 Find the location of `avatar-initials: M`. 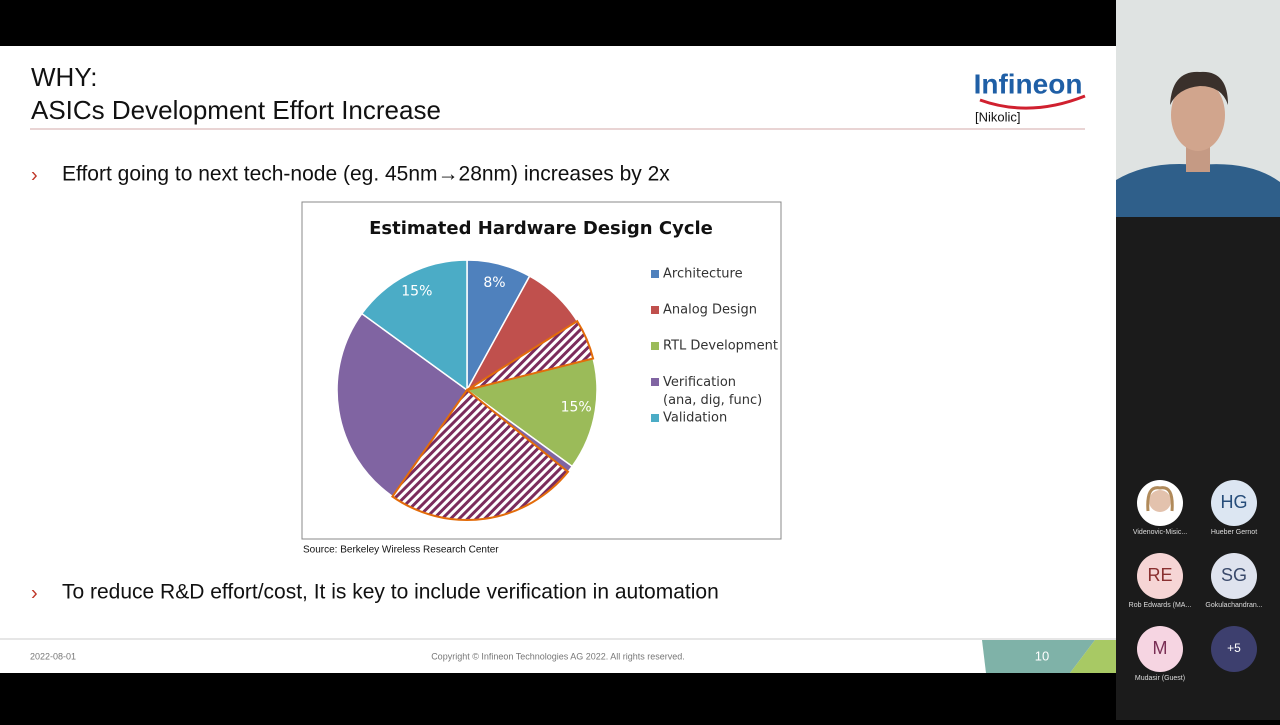

avatar-initials: M is located at coordinates (1160, 648).